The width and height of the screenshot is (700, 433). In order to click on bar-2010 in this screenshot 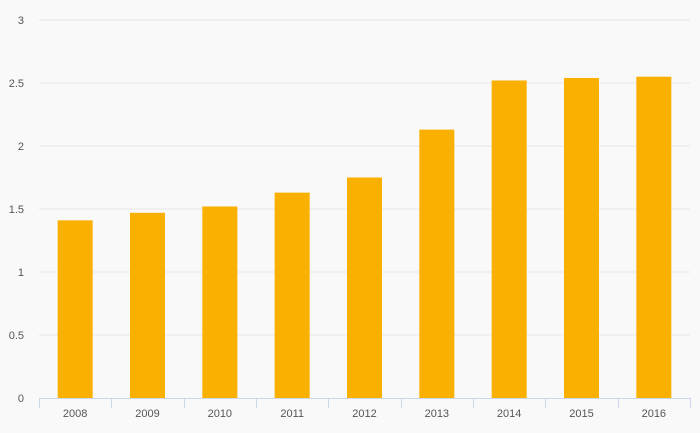, I will do `click(220, 302)`.